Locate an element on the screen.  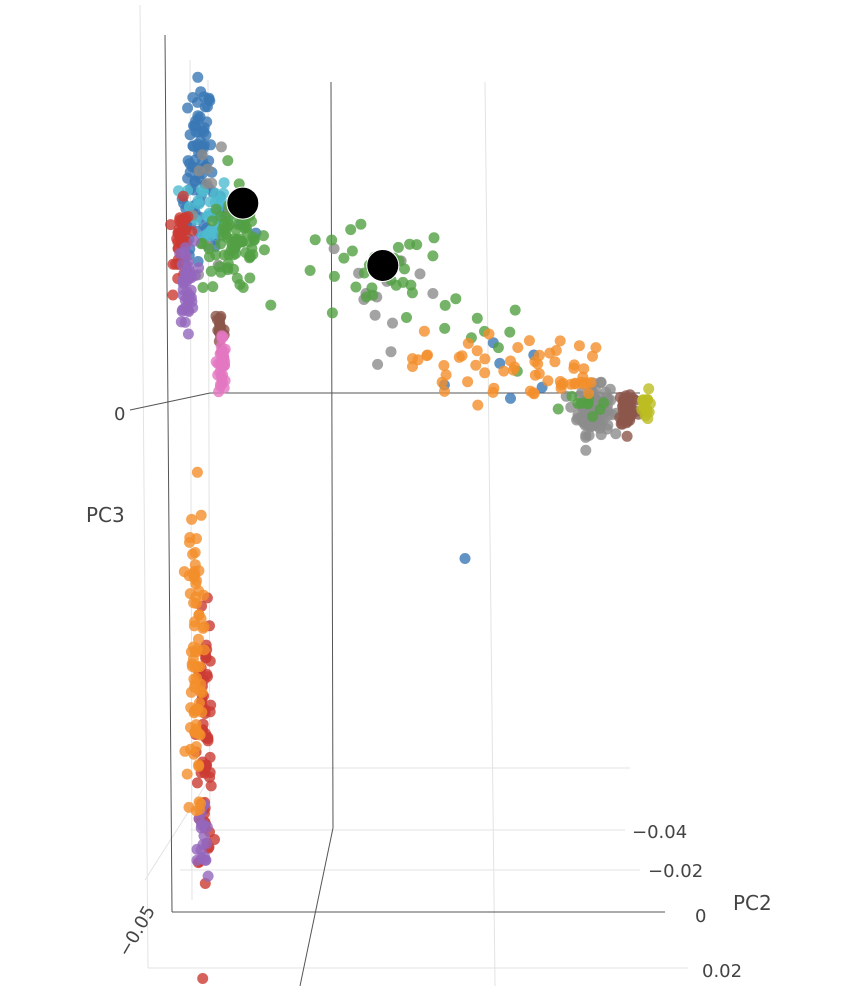
point-brown is located at coordinates (623, 411).